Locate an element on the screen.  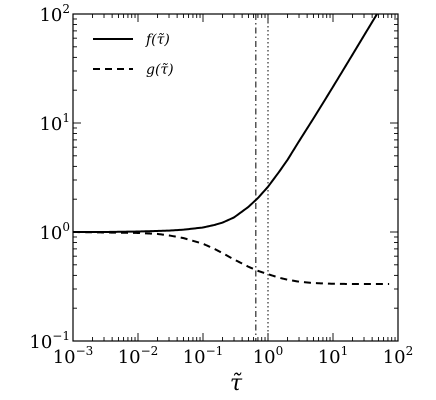
x-tick-label: 10⁰ is located at coordinates (268, 356).